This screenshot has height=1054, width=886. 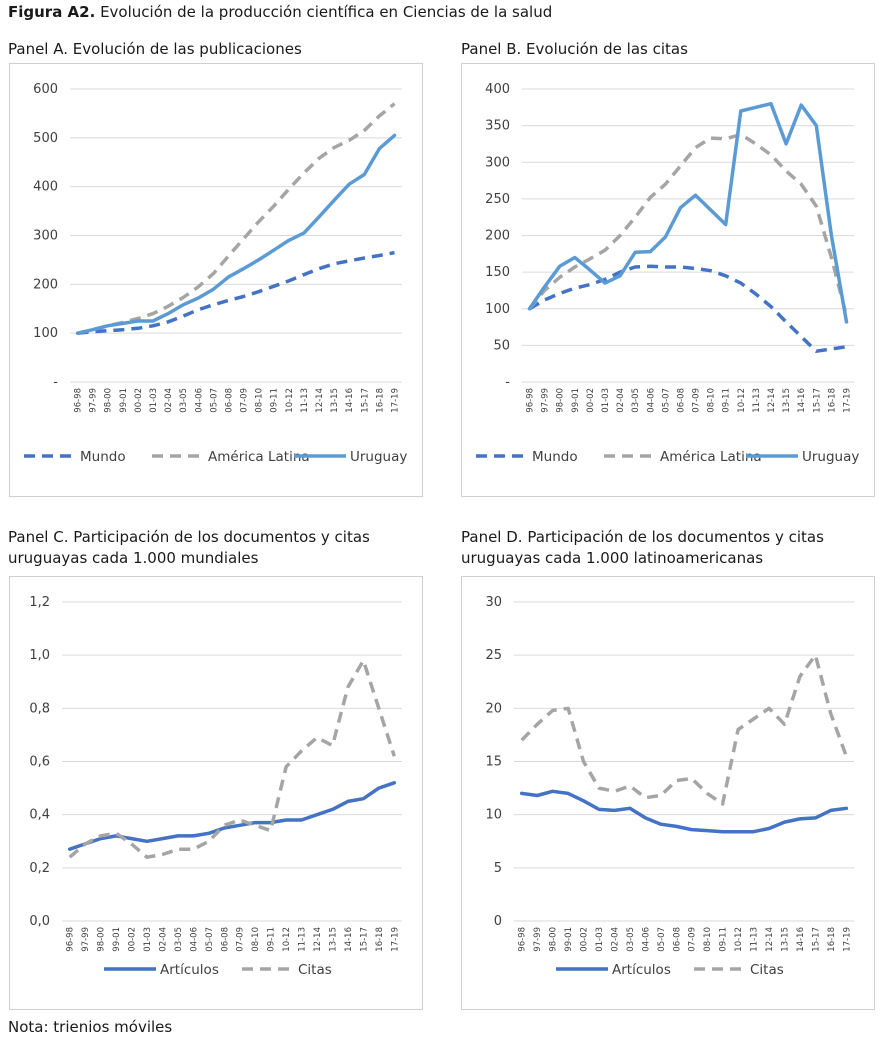 What do you see at coordinates (497, 162) in the screenshot?
I see `y-tick-label: 300` at bounding box center [497, 162].